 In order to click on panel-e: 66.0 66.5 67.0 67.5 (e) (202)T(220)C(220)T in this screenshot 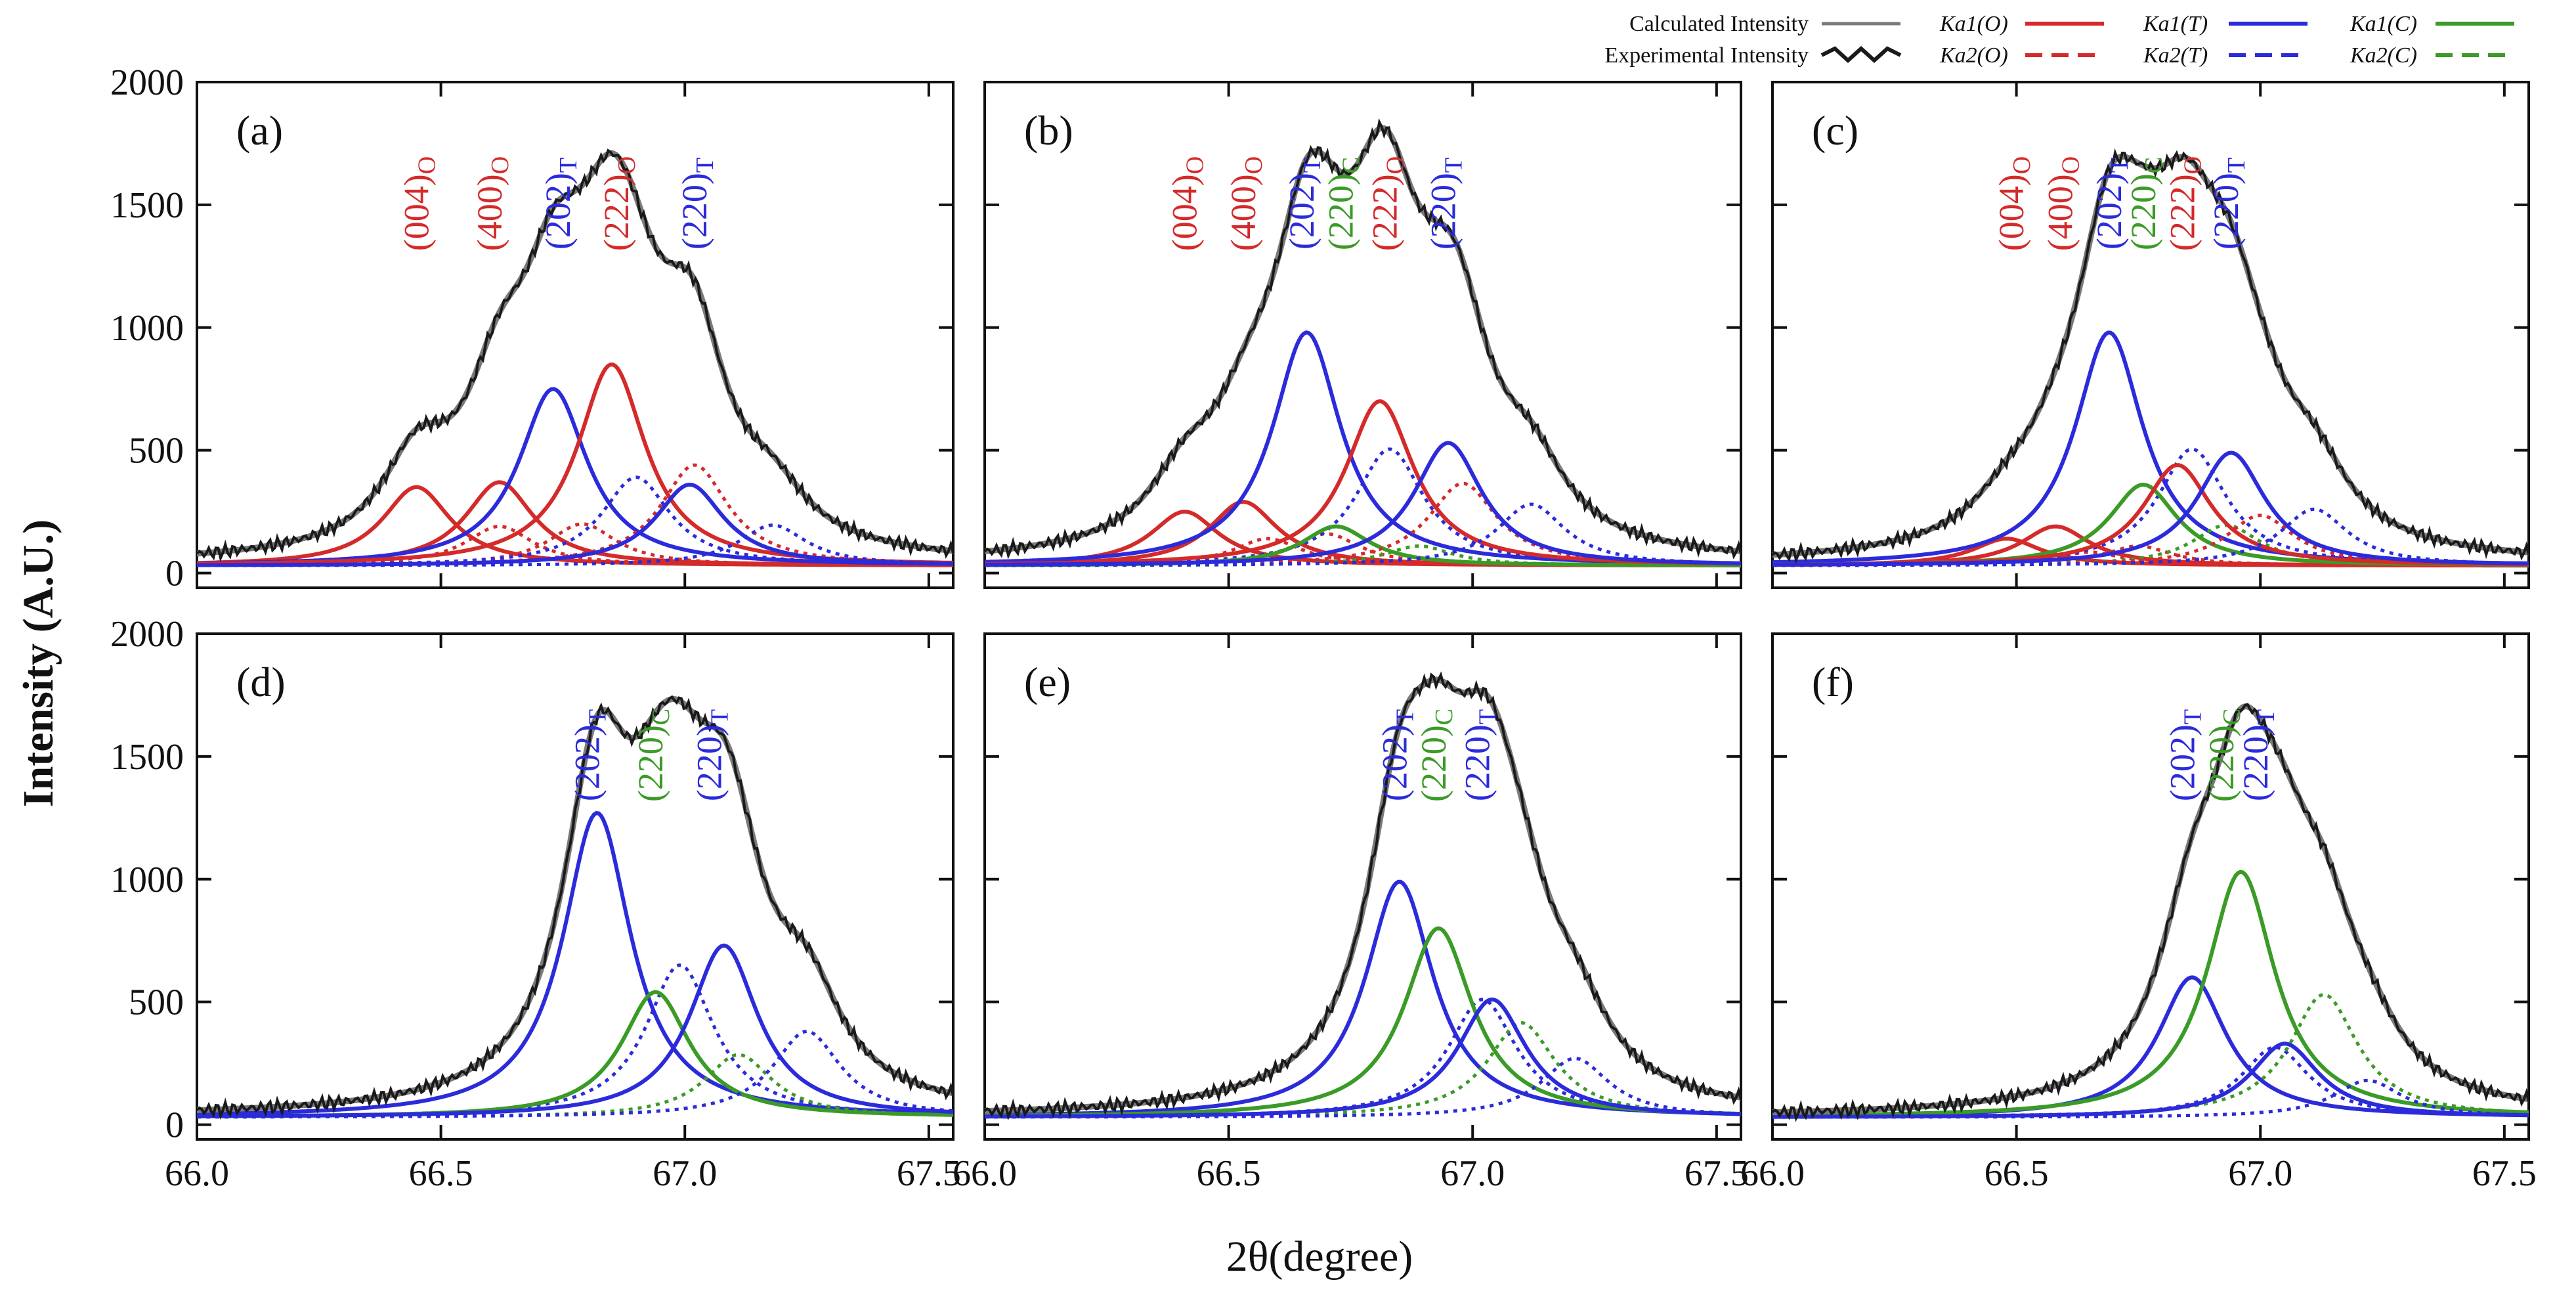, I will do `click(1351, 913)`.